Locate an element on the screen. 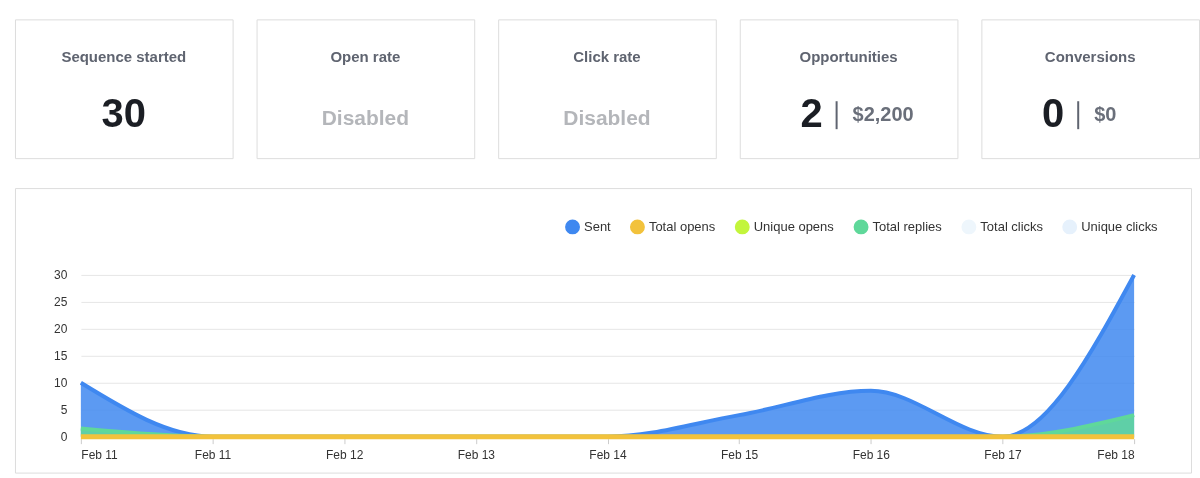  y-tick-label: 5 is located at coordinates (64, 410).